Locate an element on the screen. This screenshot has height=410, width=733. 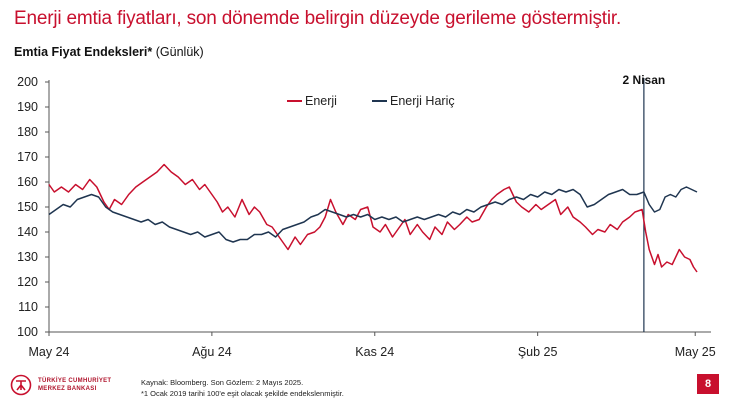
y-tick-label: 100 is located at coordinates (27, 332).